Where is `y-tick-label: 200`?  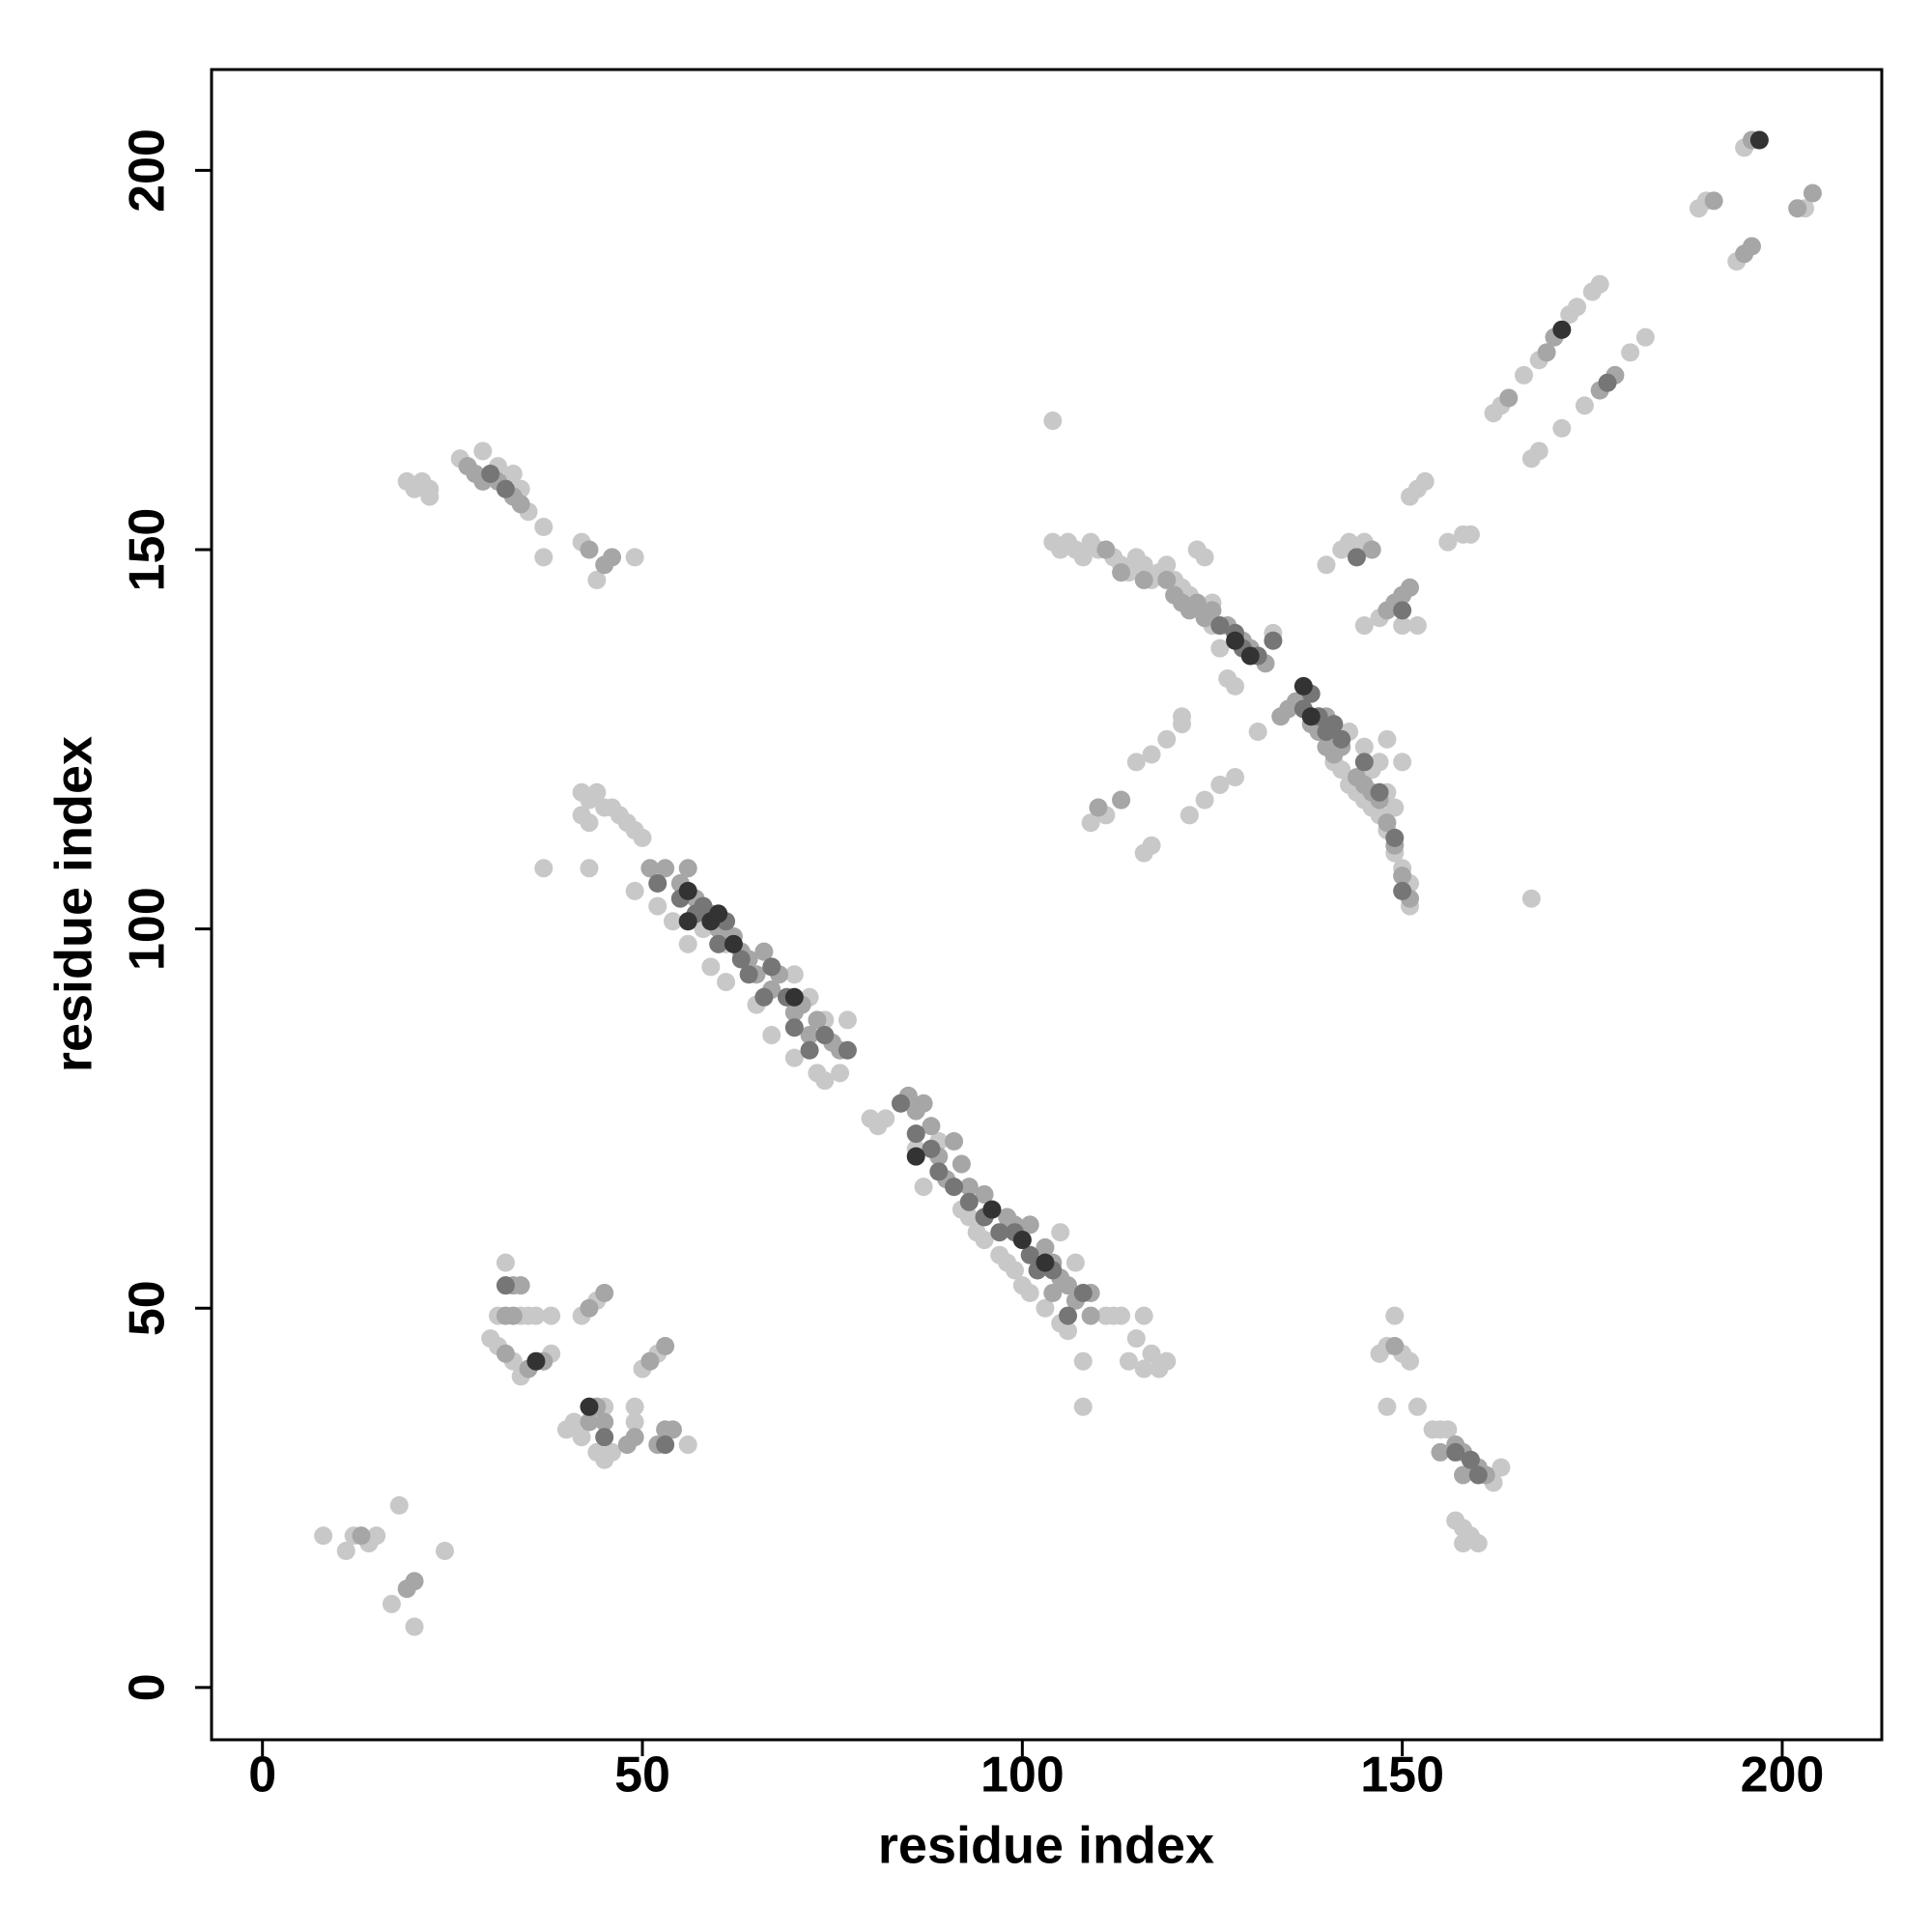 y-tick-label: 200 is located at coordinates (148, 170).